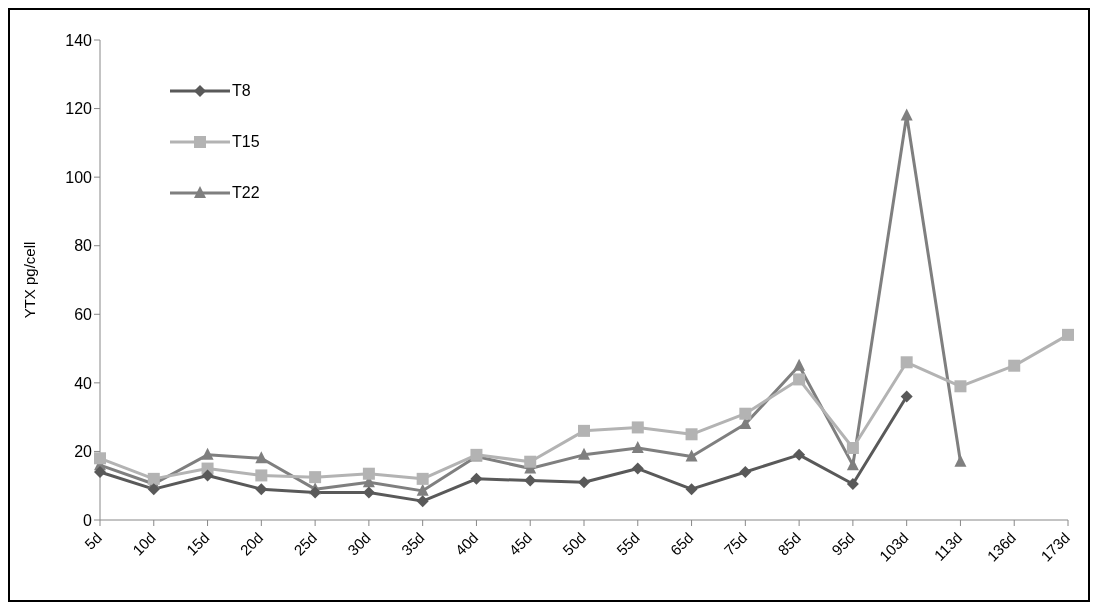 Image resolution: width=1094 pixels, height=605 pixels. Describe the element at coordinates (79, 109) in the screenshot. I see `y-tick-label: 120` at that location.